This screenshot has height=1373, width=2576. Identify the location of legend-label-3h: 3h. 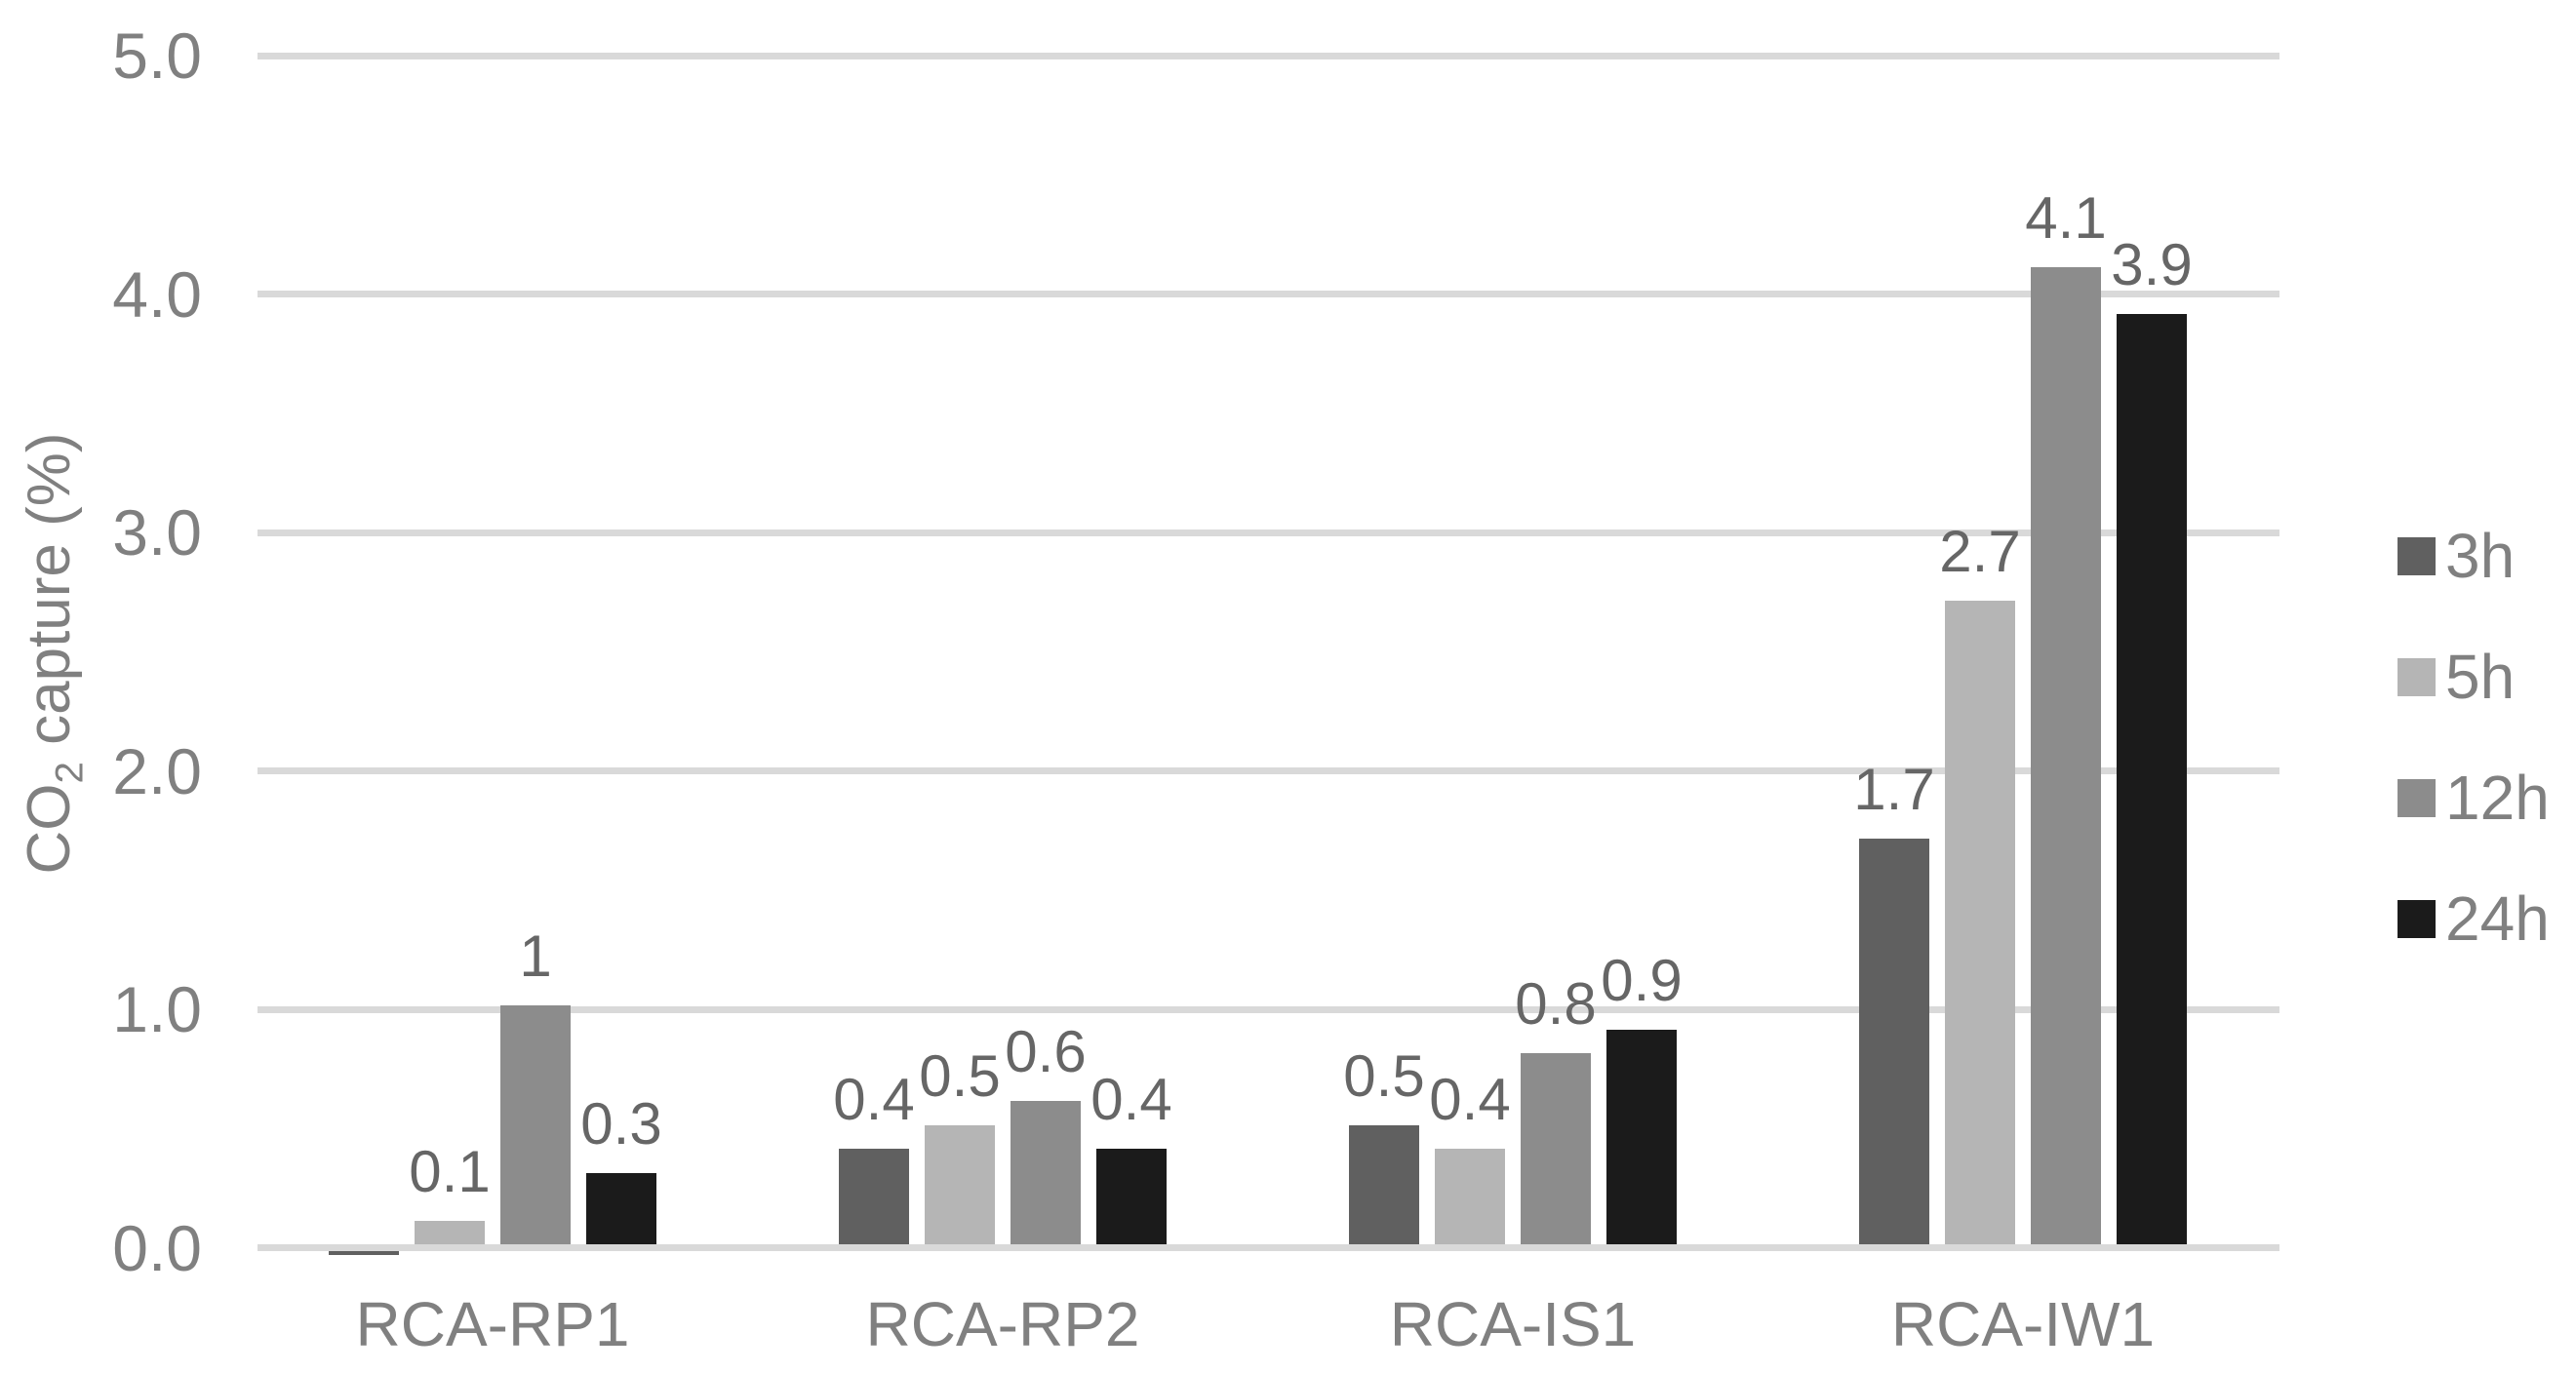
(2480, 556).